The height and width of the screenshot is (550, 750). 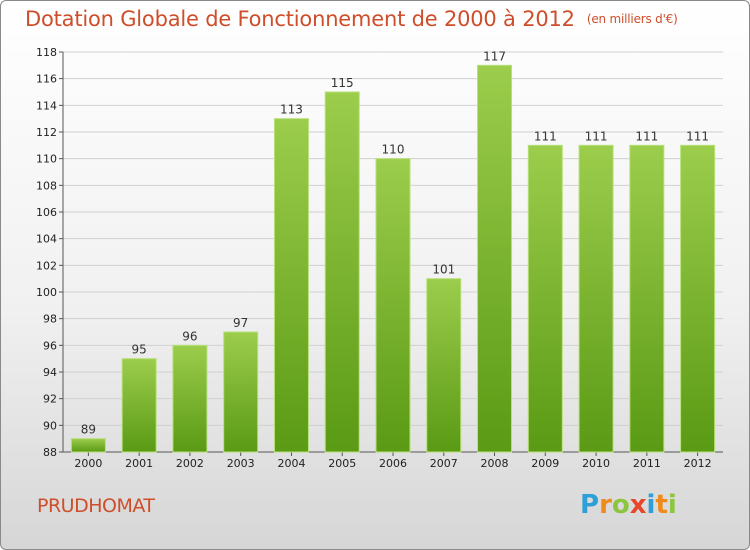 What do you see at coordinates (46, 265) in the screenshot?
I see `y-tick-label: 102` at bounding box center [46, 265].